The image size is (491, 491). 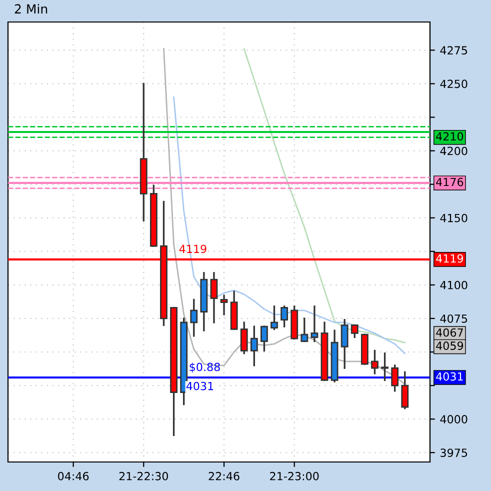 I want to click on annotation: $0.88, so click(x=205, y=367).